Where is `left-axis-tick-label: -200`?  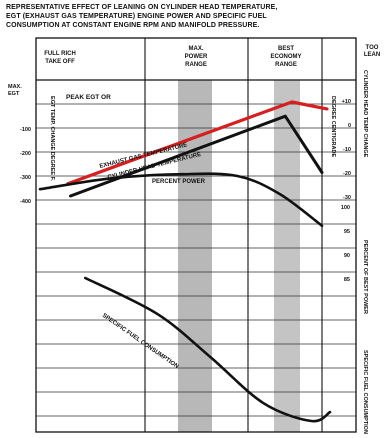 left-axis-tick-label: -200 is located at coordinates (25, 154).